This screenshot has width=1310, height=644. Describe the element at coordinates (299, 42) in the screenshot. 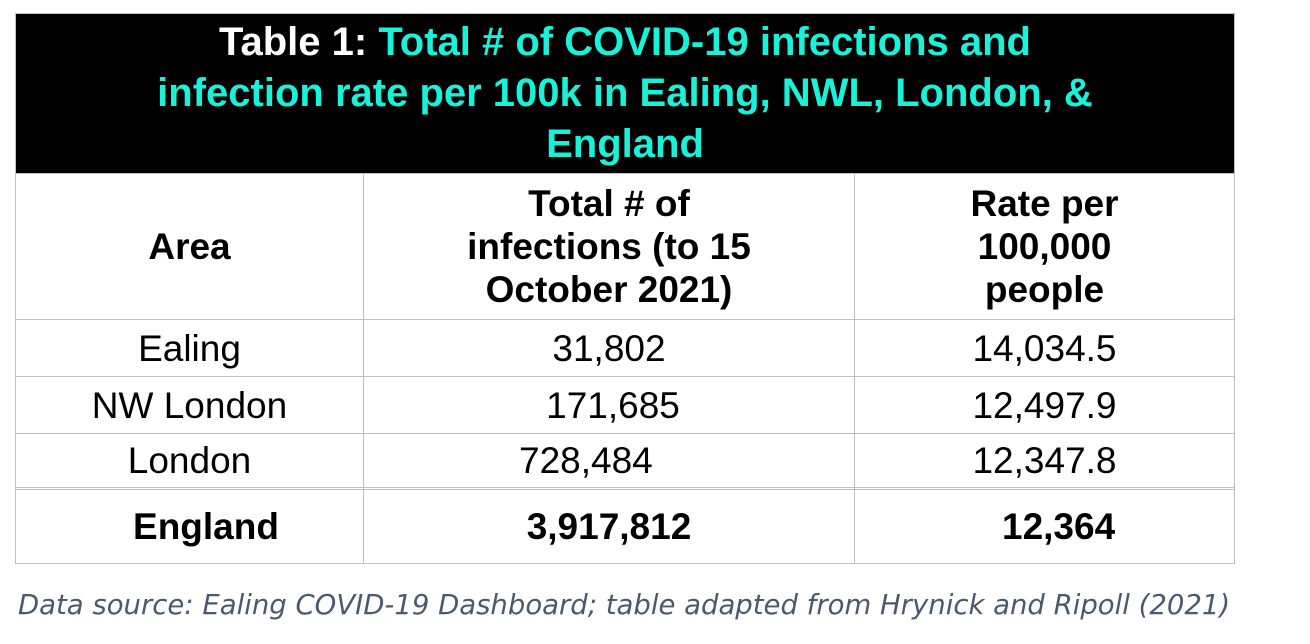

I see `table-title-prefix: Table 1:` at that location.